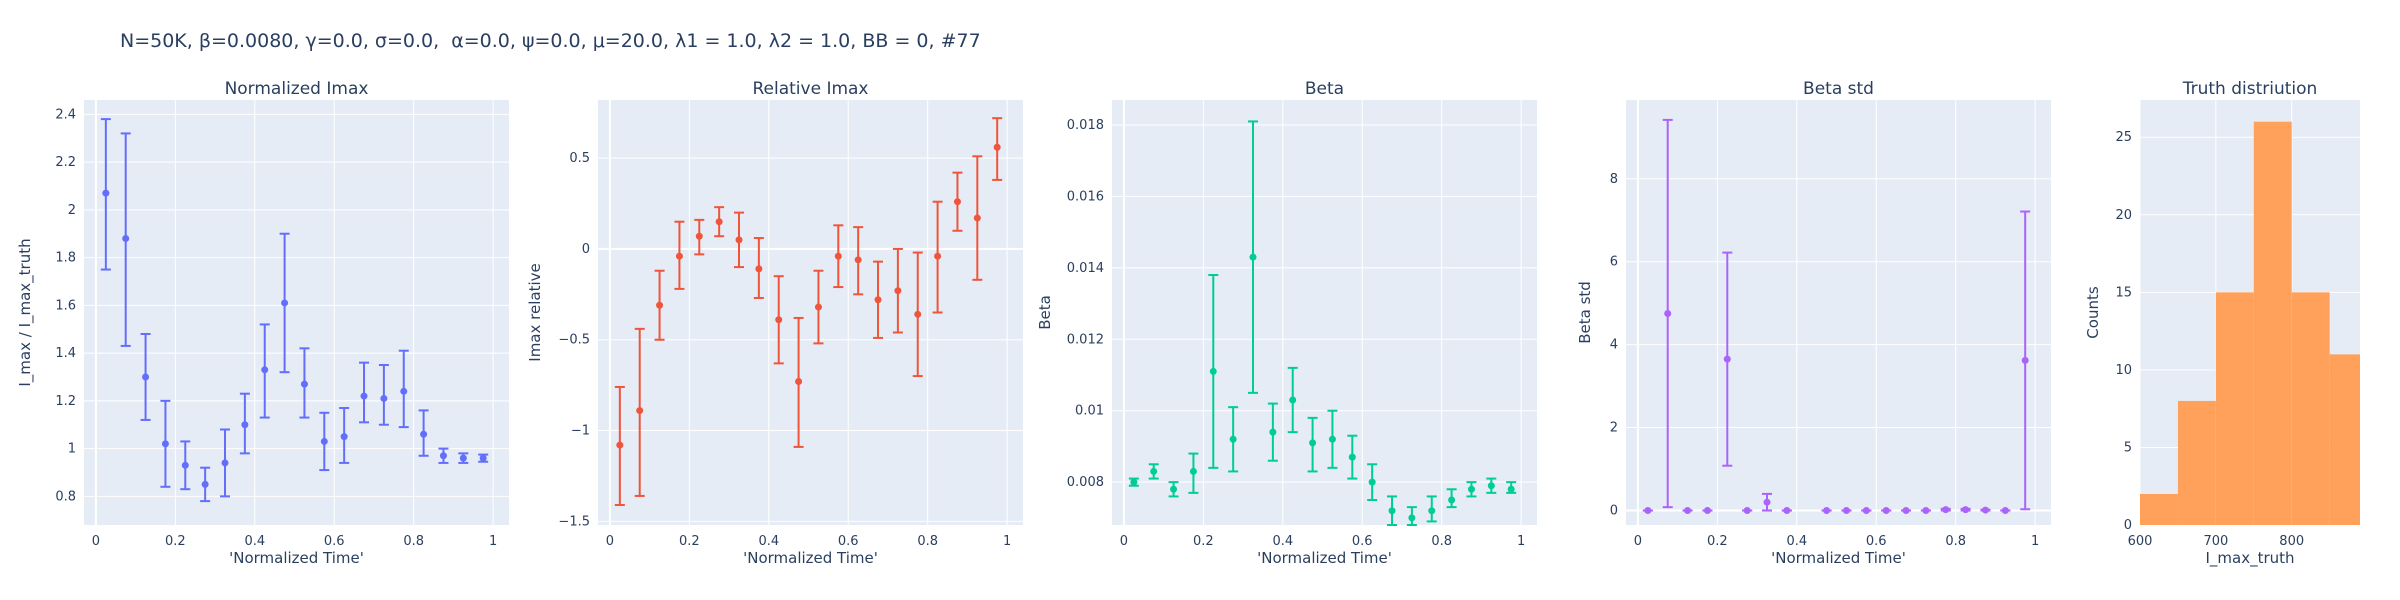 The height and width of the screenshot is (600, 2400). What do you see at coordinates (2291, 541) in the screenshot?
I see `x-tick-label: 800` at bounding box center [2291, 541].